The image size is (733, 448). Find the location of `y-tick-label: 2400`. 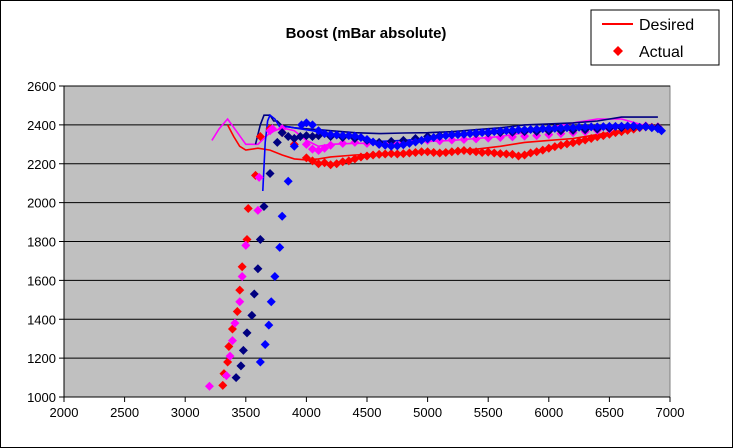

y-tick-label: 2400 is located at coordinates (41, 125).